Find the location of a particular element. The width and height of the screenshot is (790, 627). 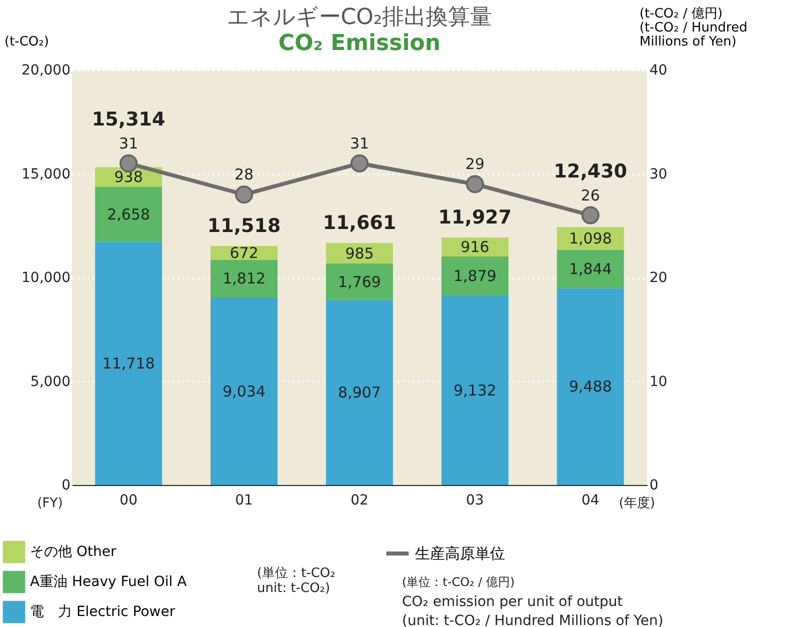

data-label: 9,132 is located at coordinates (474, 390).